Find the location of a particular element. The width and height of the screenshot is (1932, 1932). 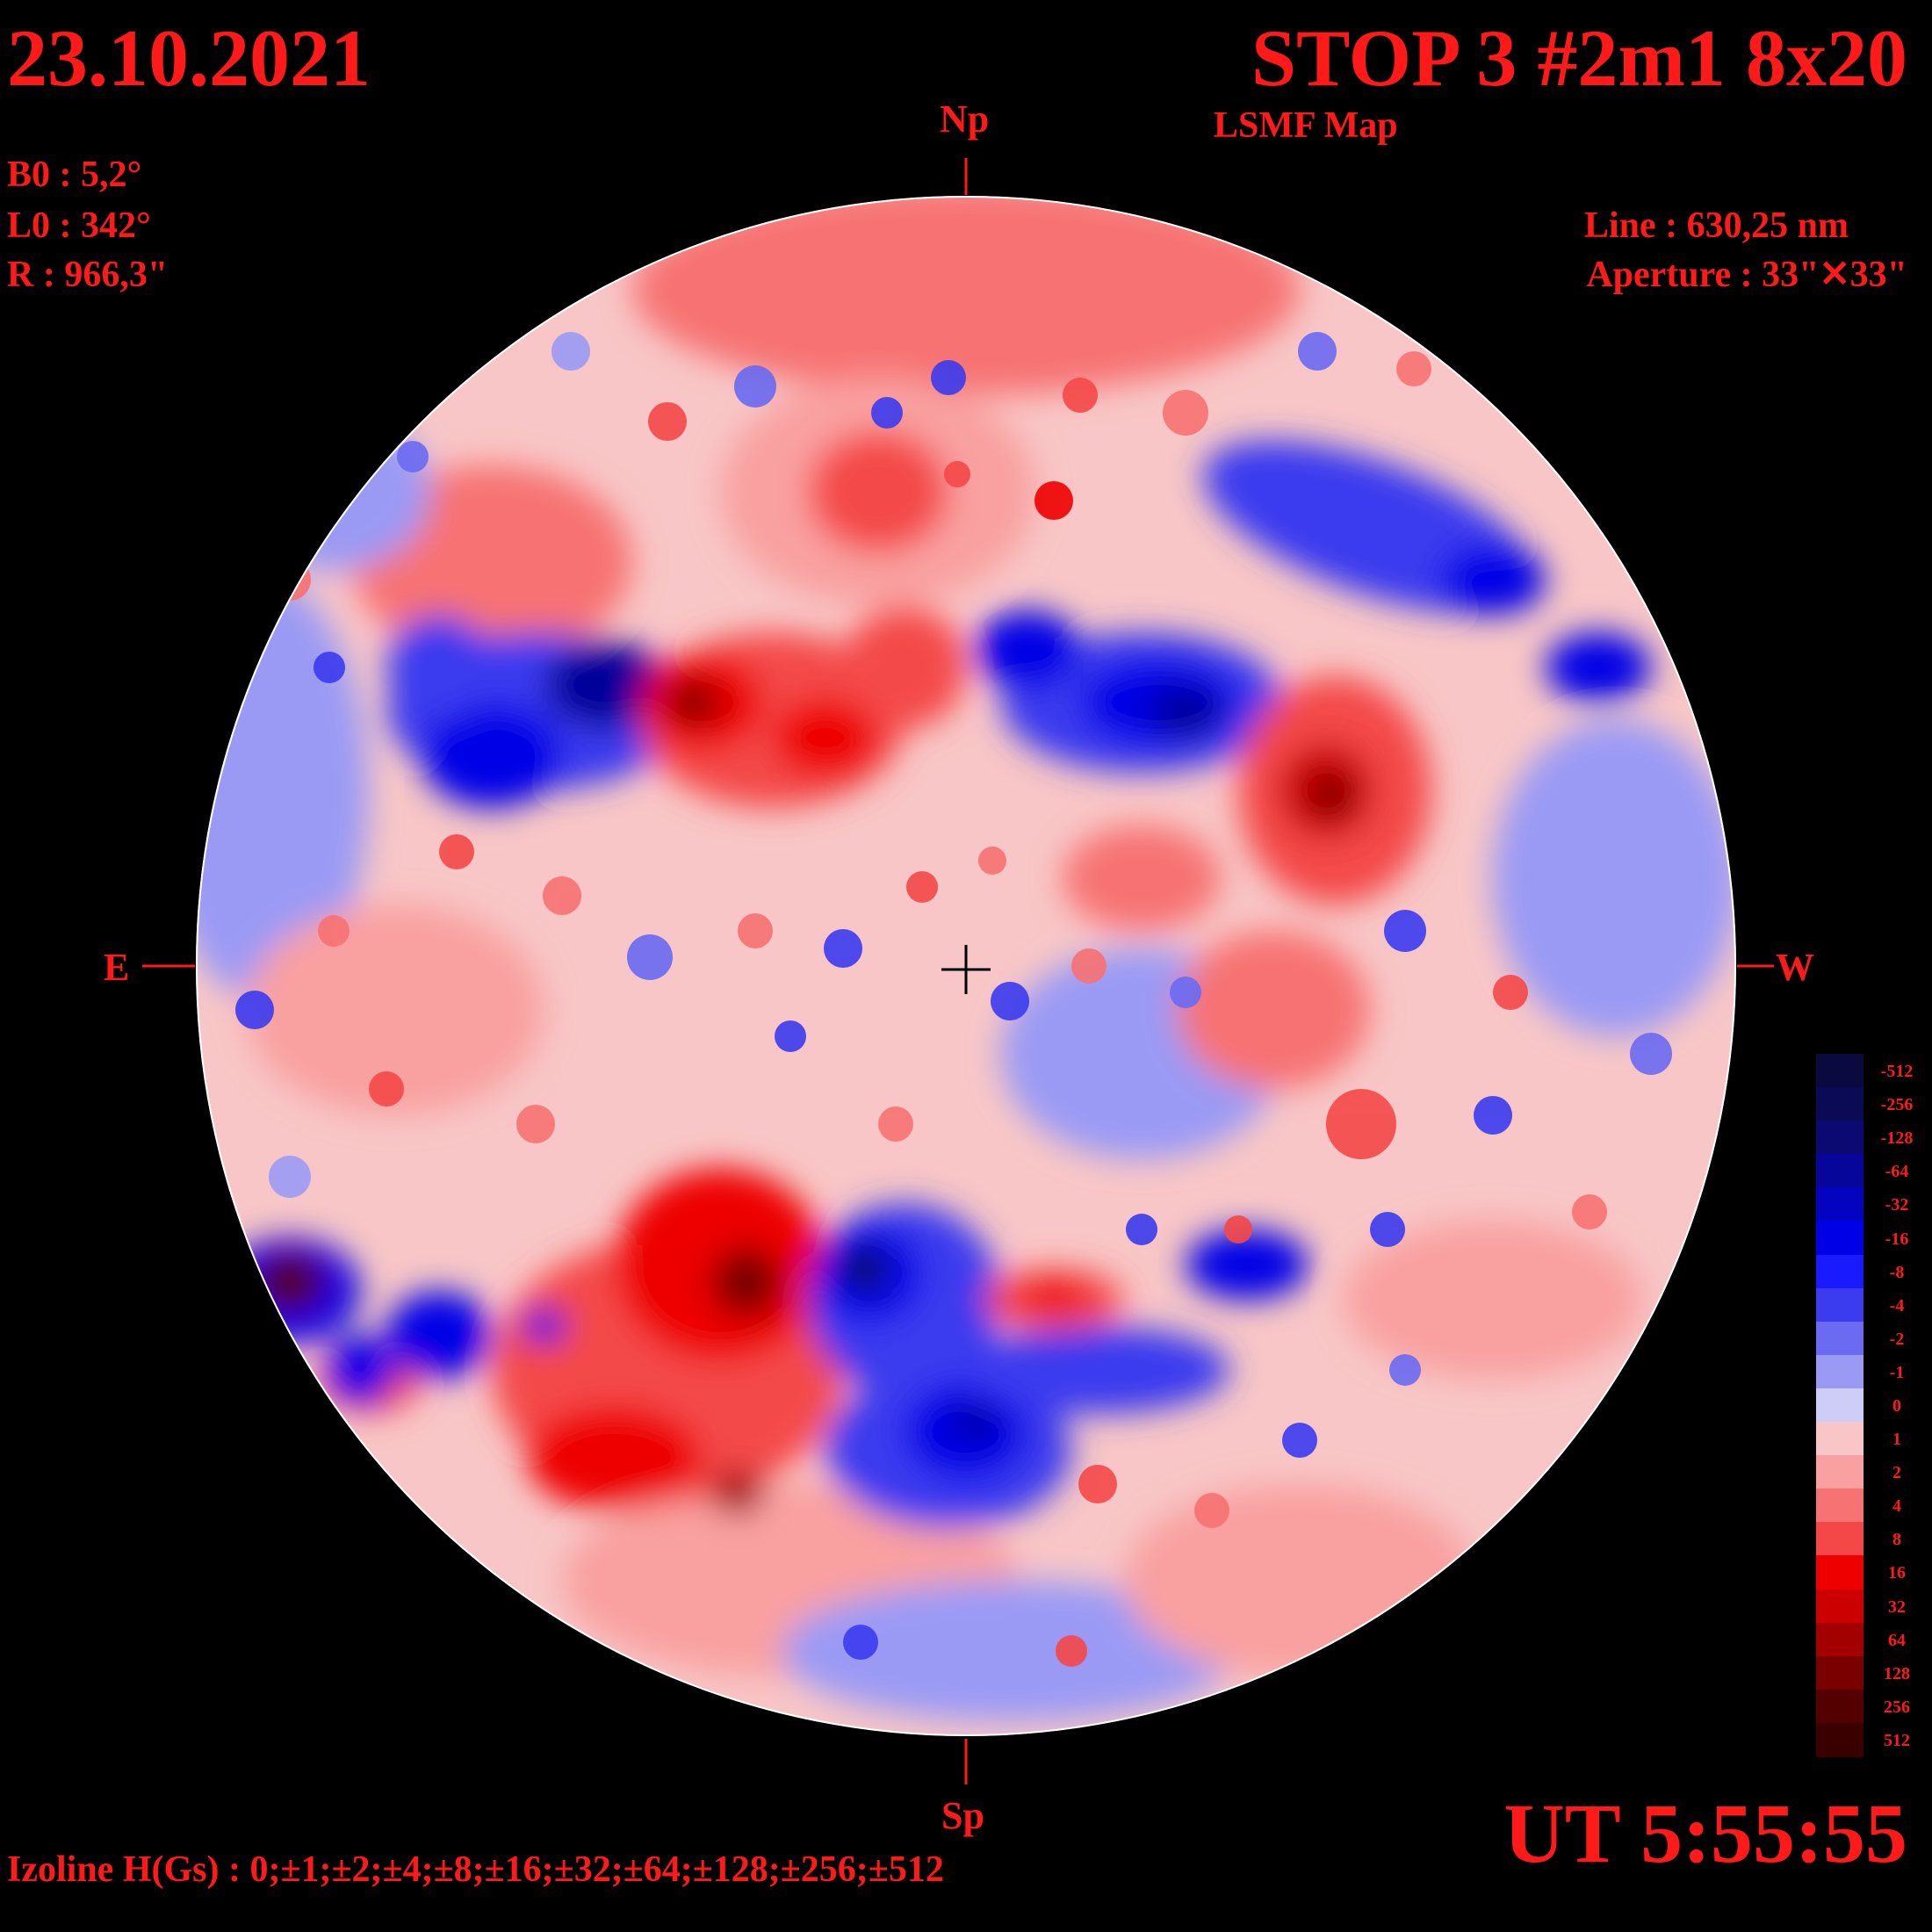

ut-time: UT 5:55:55 is located at coordinates (1705, 1833).